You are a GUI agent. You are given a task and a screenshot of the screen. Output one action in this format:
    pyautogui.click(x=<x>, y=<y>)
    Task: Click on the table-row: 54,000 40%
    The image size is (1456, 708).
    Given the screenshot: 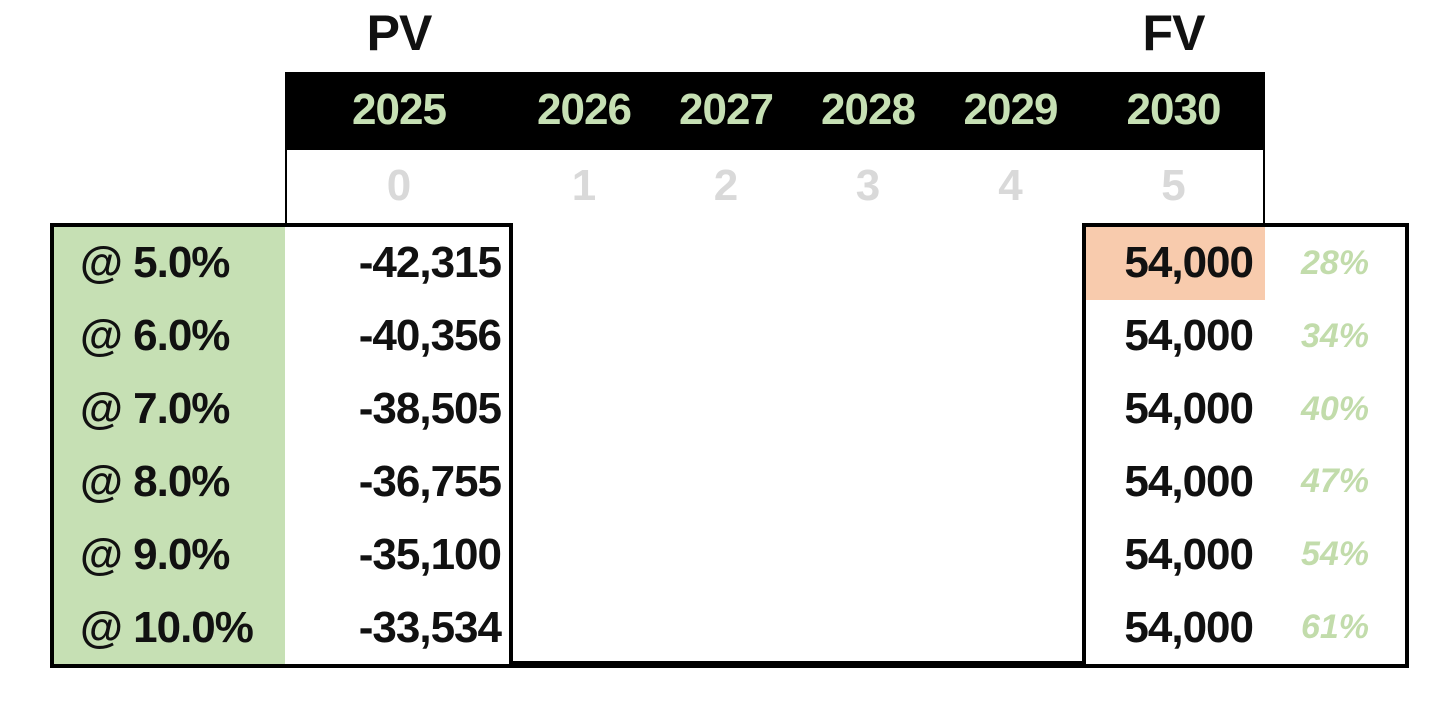 What is the action you would take?
    pyautogui.click(x=1245, y=409)
    